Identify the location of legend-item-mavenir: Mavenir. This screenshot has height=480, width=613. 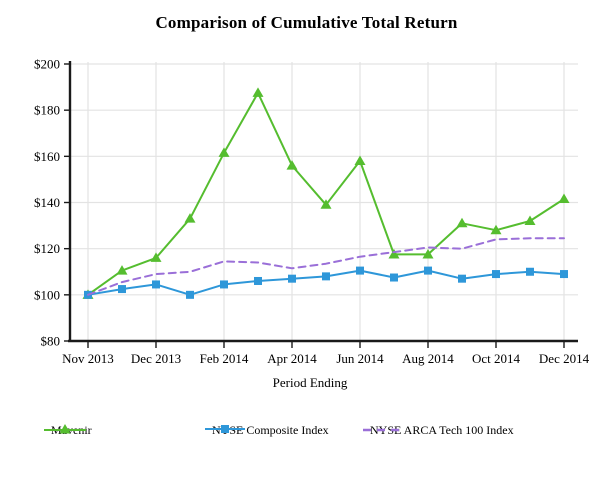
(68, 430).